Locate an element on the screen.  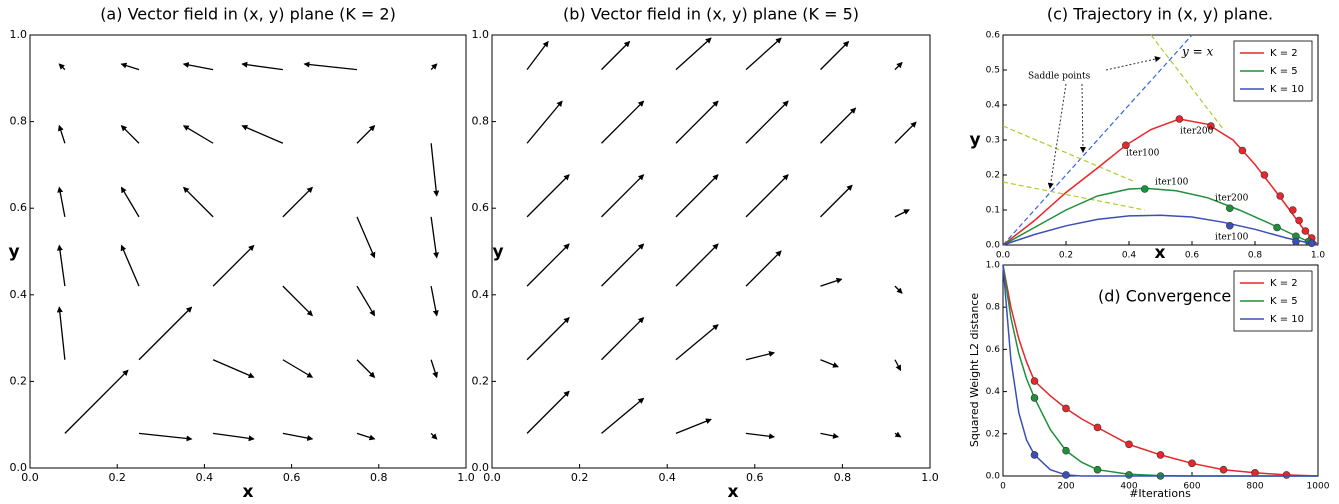
series-line is located at coordinates (1160, 370).